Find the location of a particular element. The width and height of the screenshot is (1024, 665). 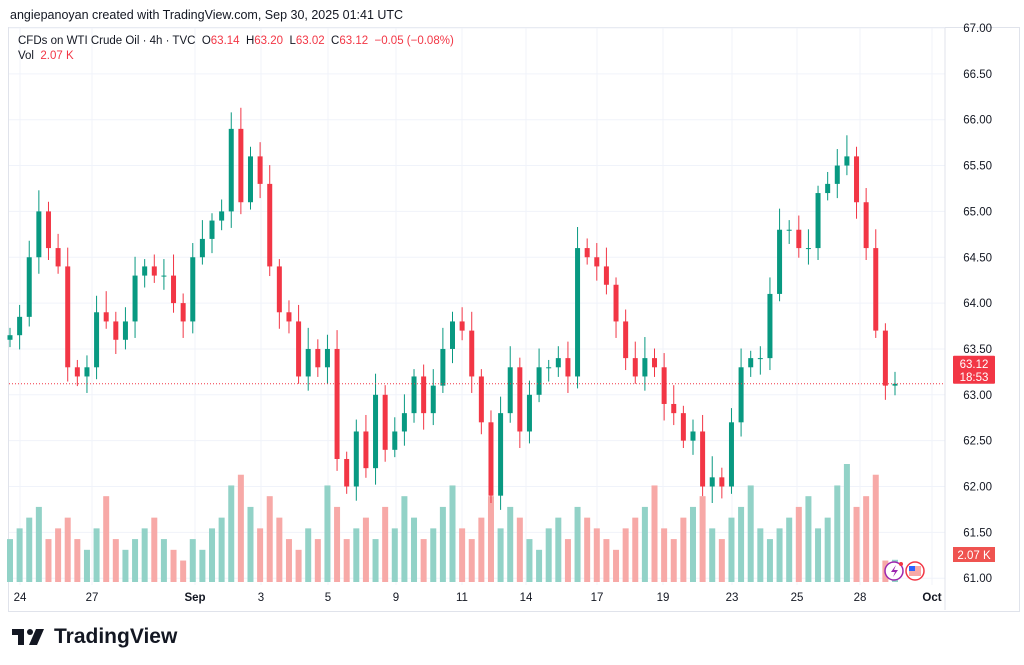

x-tick-label: 9 is located at coordinates (396, 598).